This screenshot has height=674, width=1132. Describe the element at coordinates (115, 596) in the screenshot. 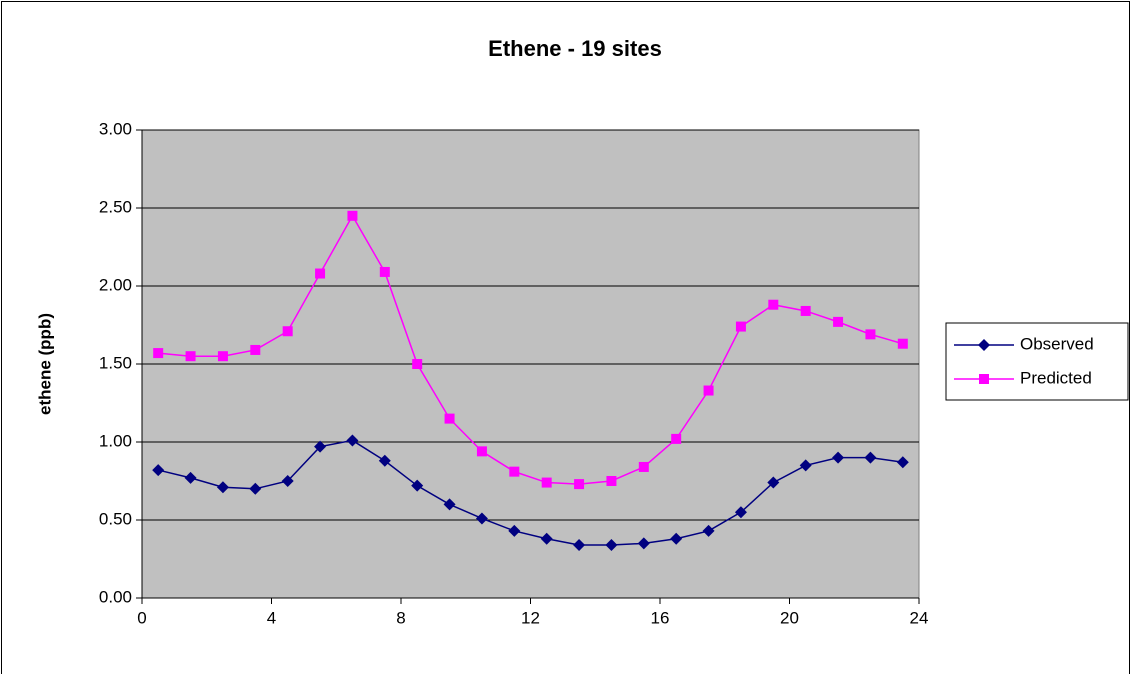

I see `y-tick-label: 0.00` at that location.